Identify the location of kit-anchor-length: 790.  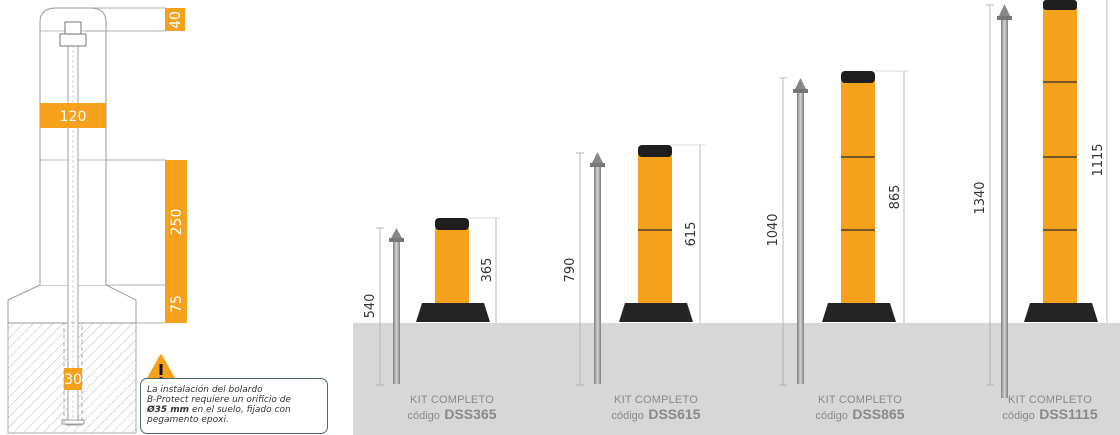
(570, 270).